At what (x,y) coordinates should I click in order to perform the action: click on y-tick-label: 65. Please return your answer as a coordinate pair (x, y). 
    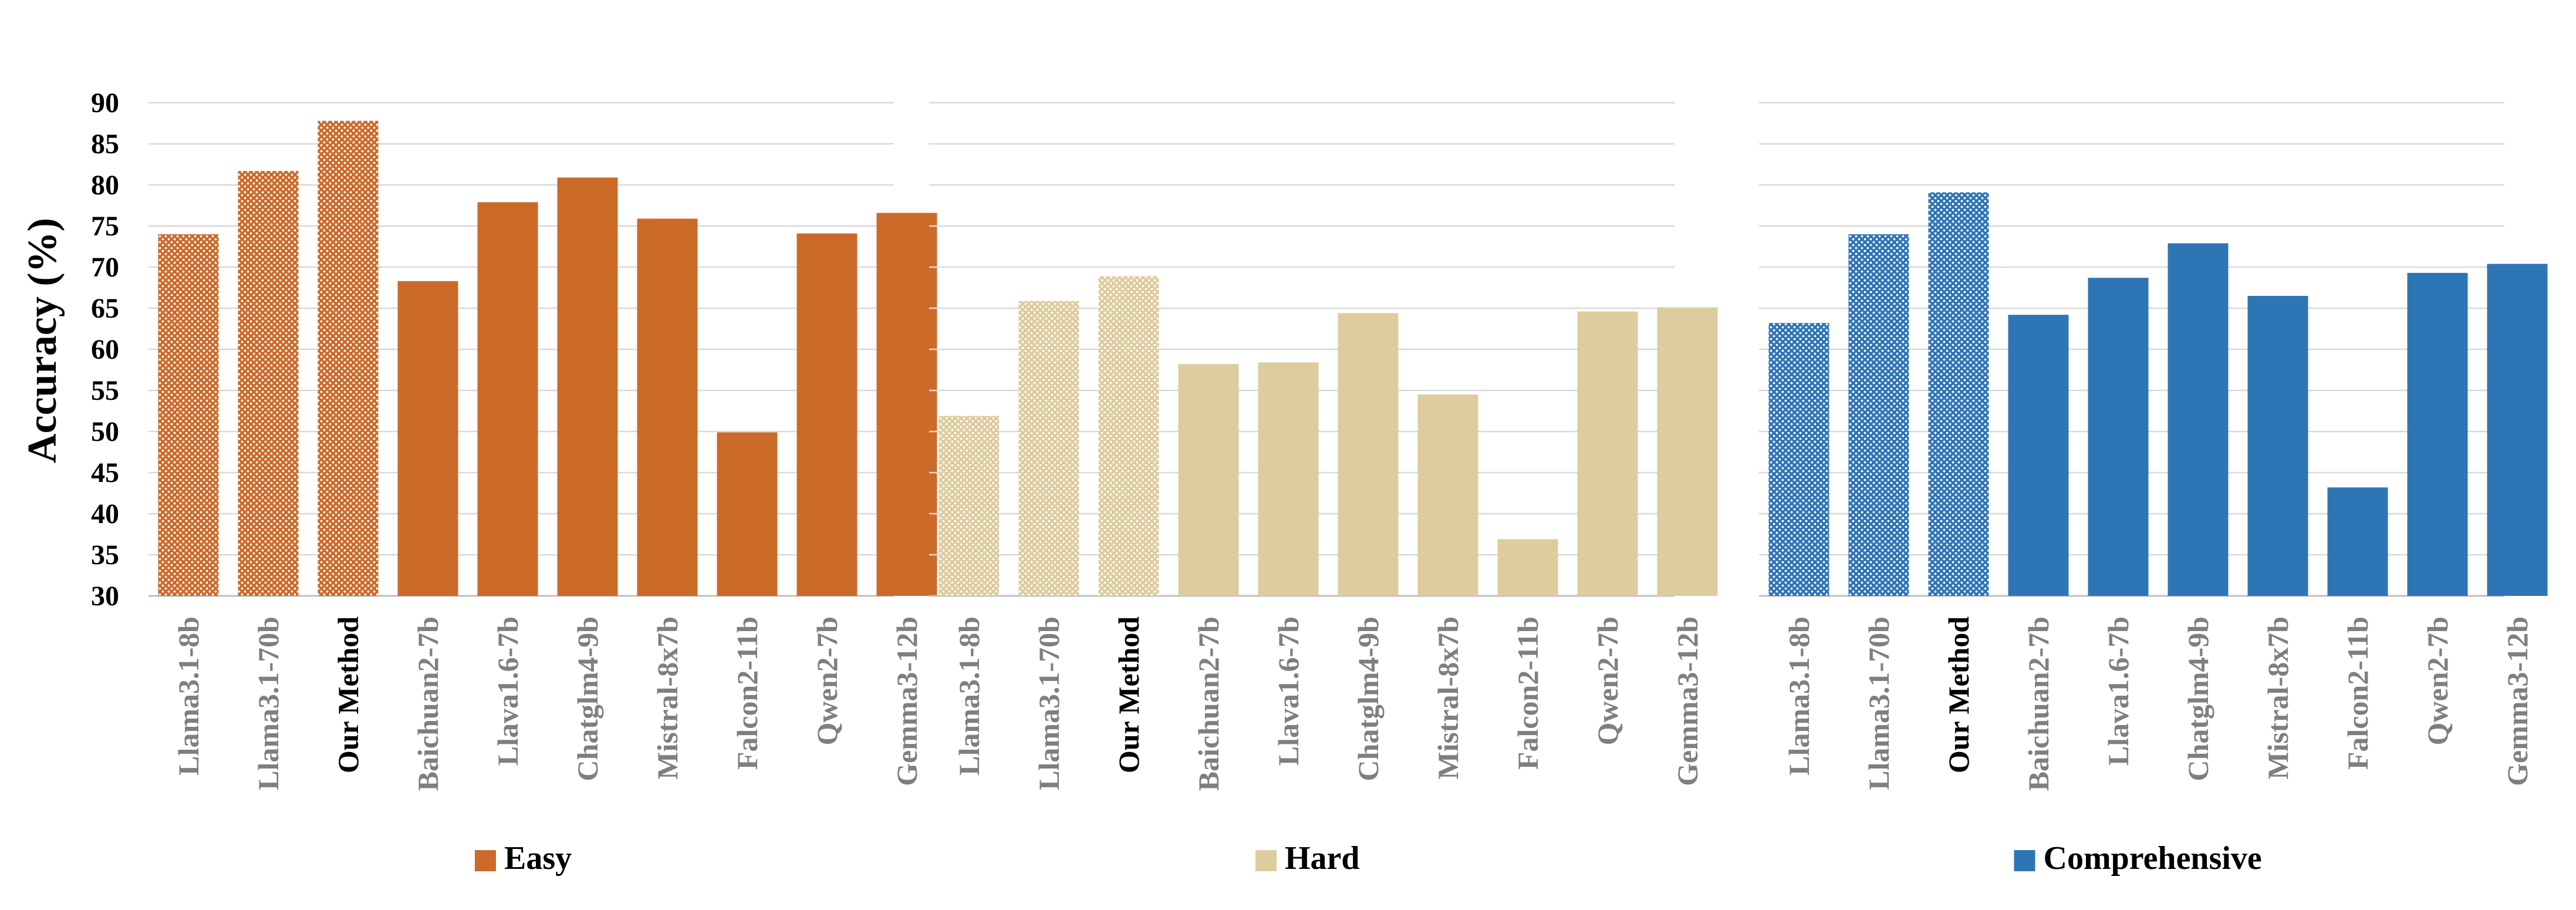
    Looking at the image, I should click on (105, 308).